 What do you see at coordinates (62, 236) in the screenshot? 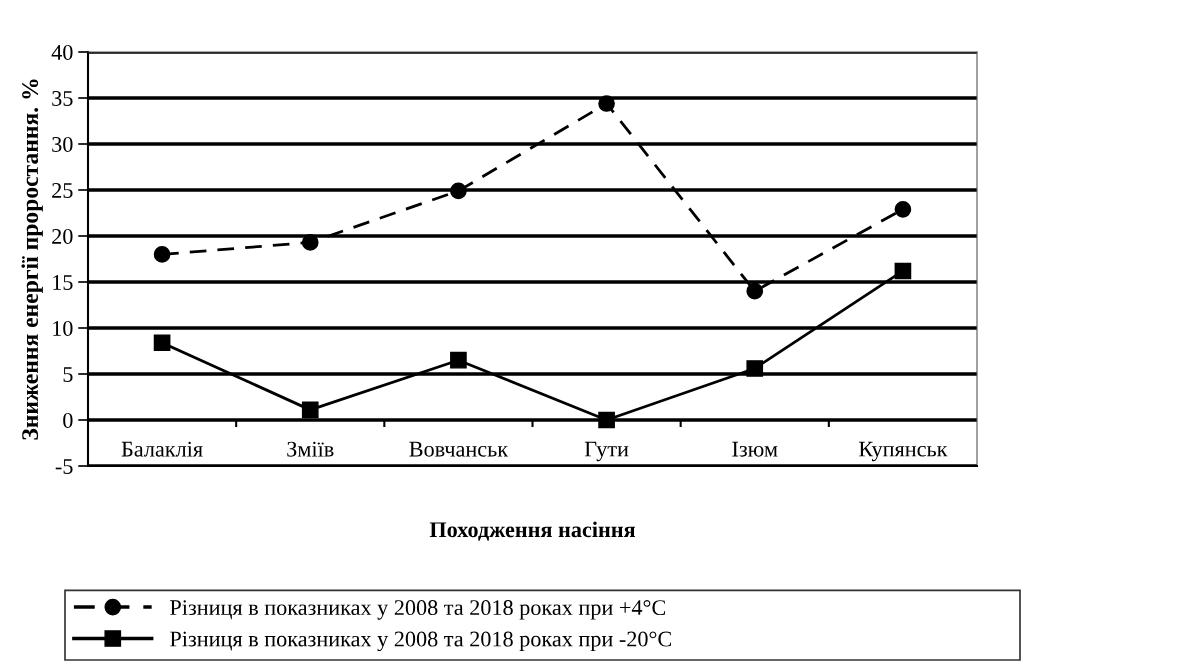
I see `y-tick-label: 20` at bounding box center [62, 236].